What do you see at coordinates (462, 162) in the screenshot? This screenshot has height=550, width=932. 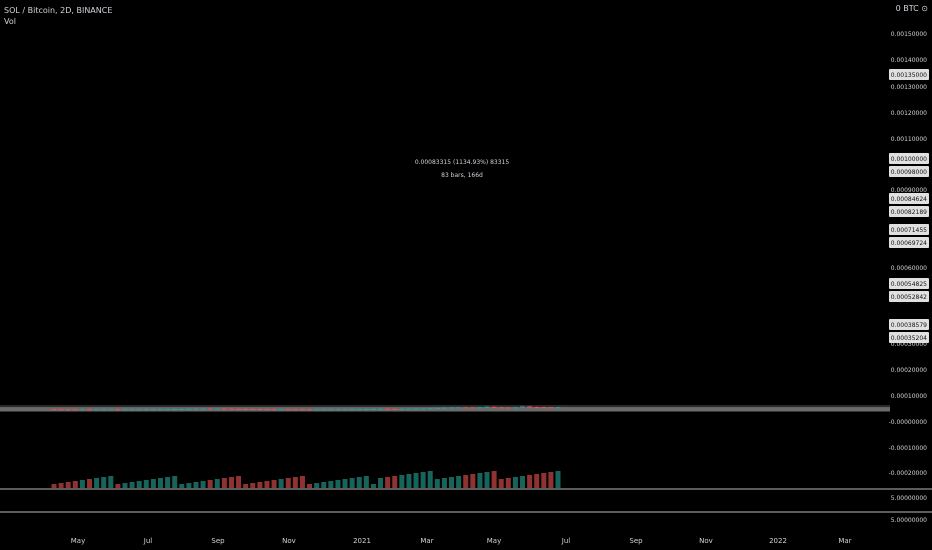 I see `measure-label-change: 0.00083315 (1134.93%) 83315` at bounding box center [462, 162].